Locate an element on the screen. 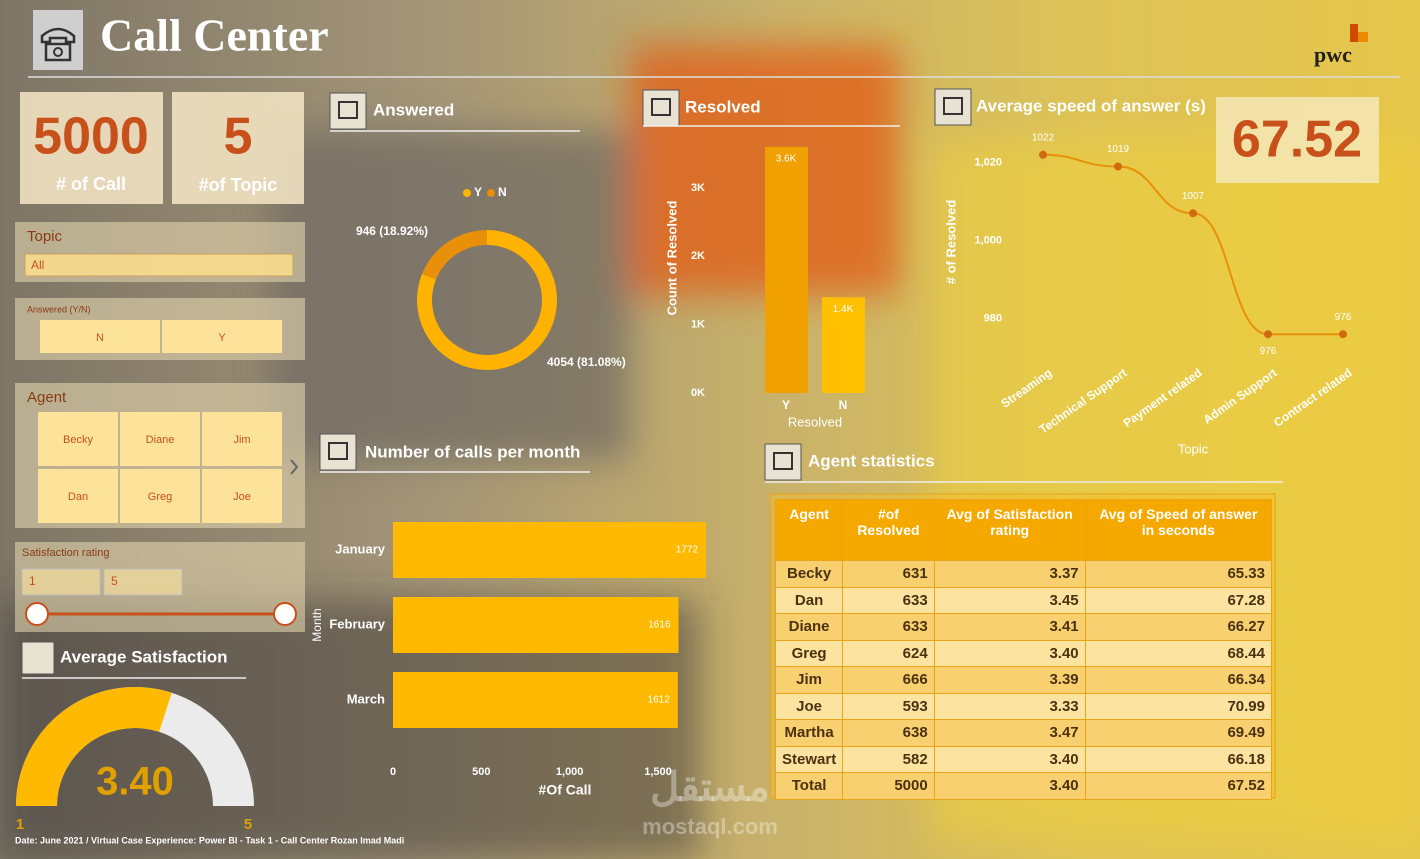  chart-title: Answered is located at coordinates (413, 109).